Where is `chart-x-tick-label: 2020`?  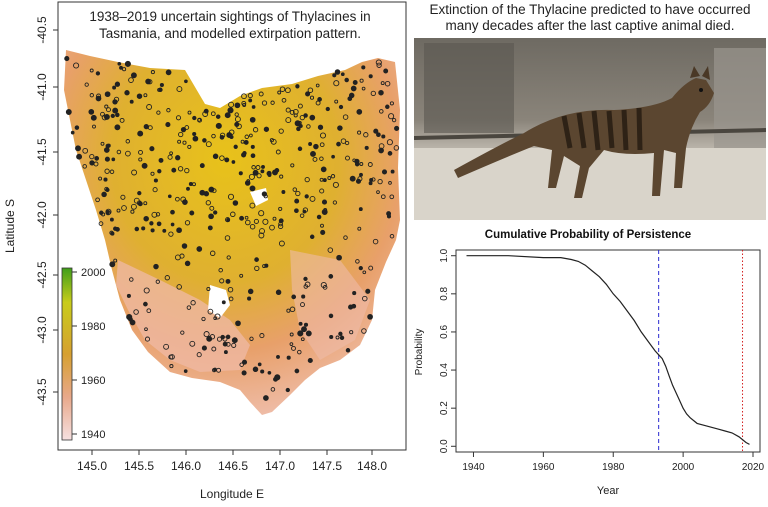 chart-x-tick-label: 2020 is located at coordinates (753, 467).